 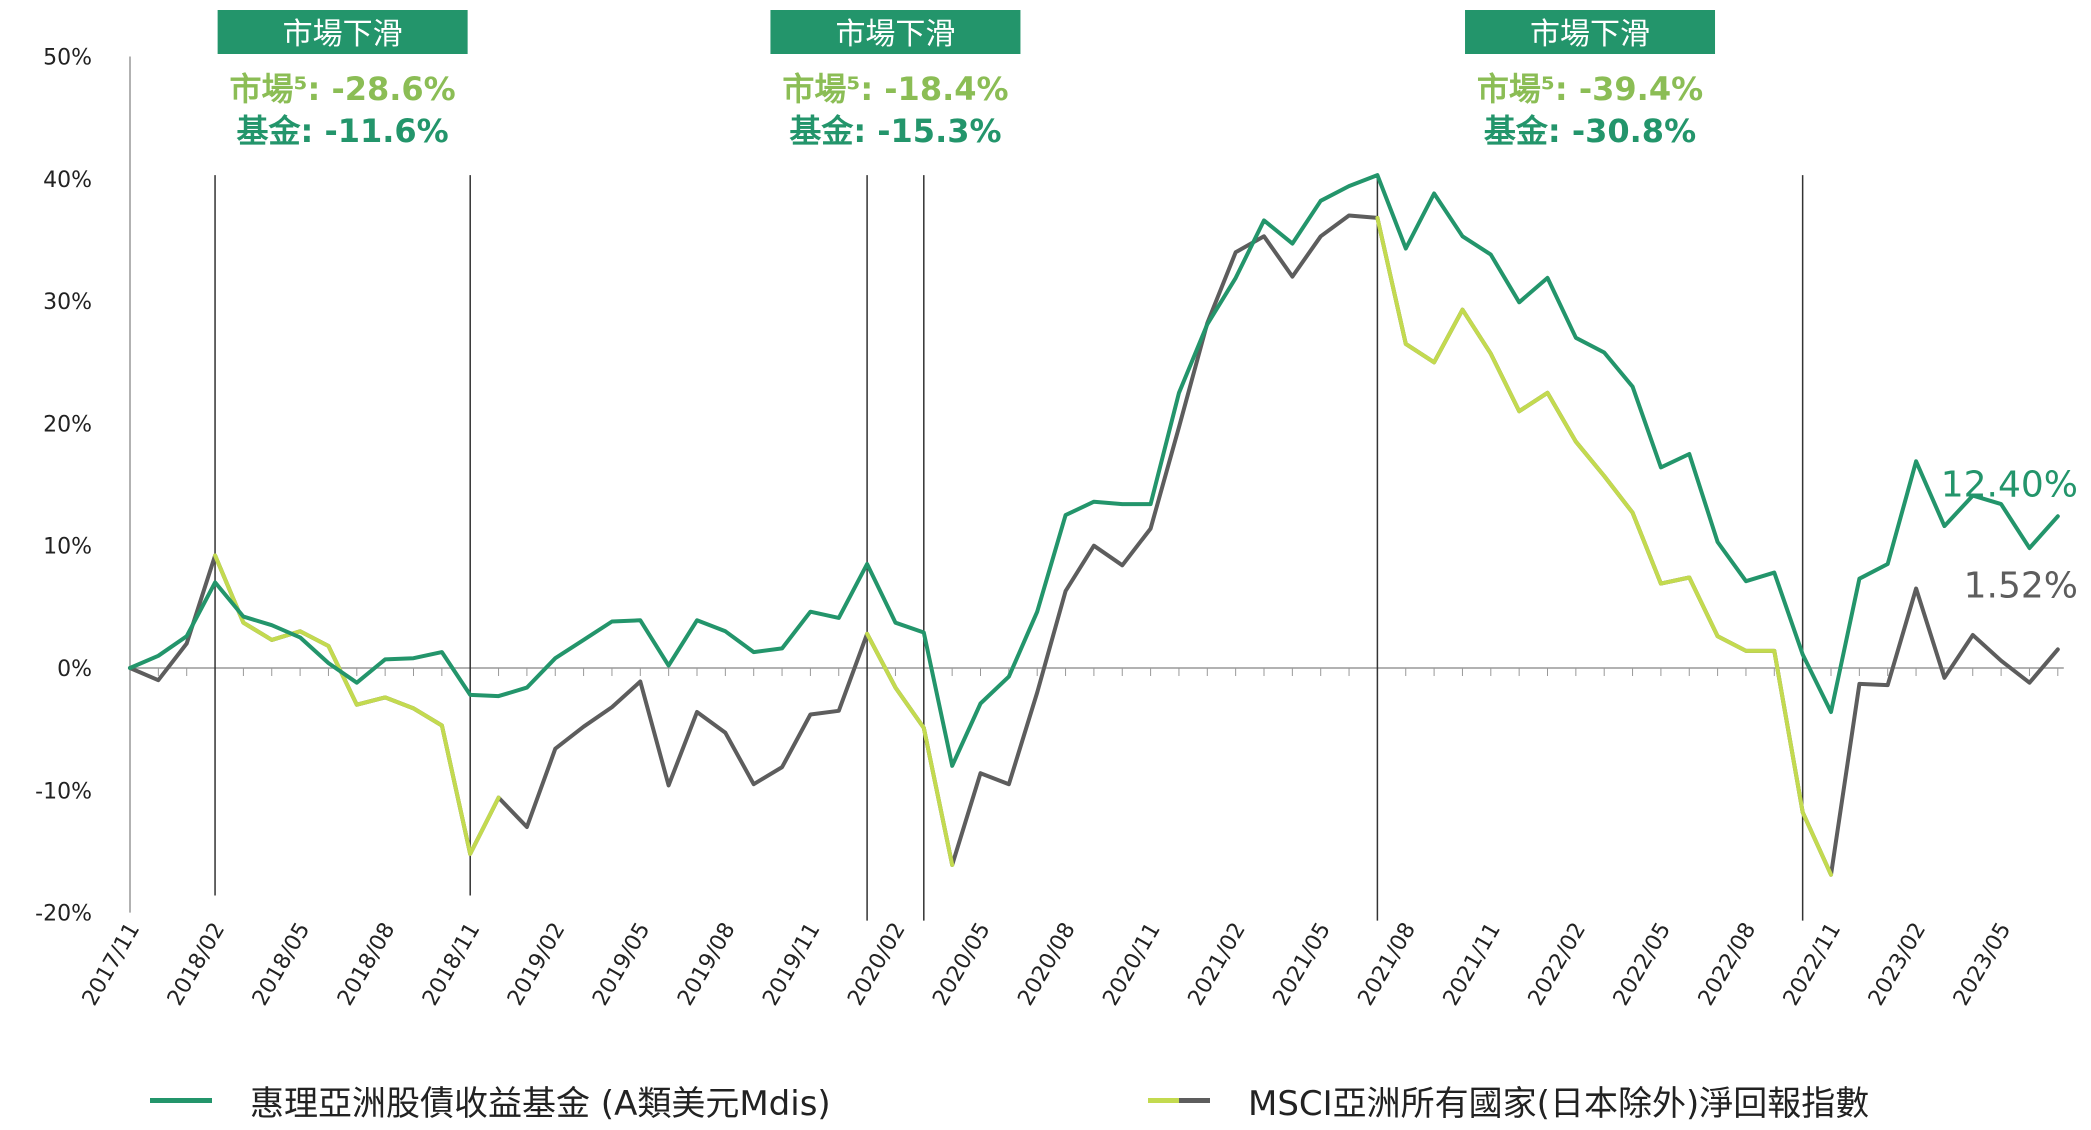 What do you see at coordinates (281, 965) in the screenshot?
I see `x-tick-label: 2018/05` at bounding box center [281, 965].